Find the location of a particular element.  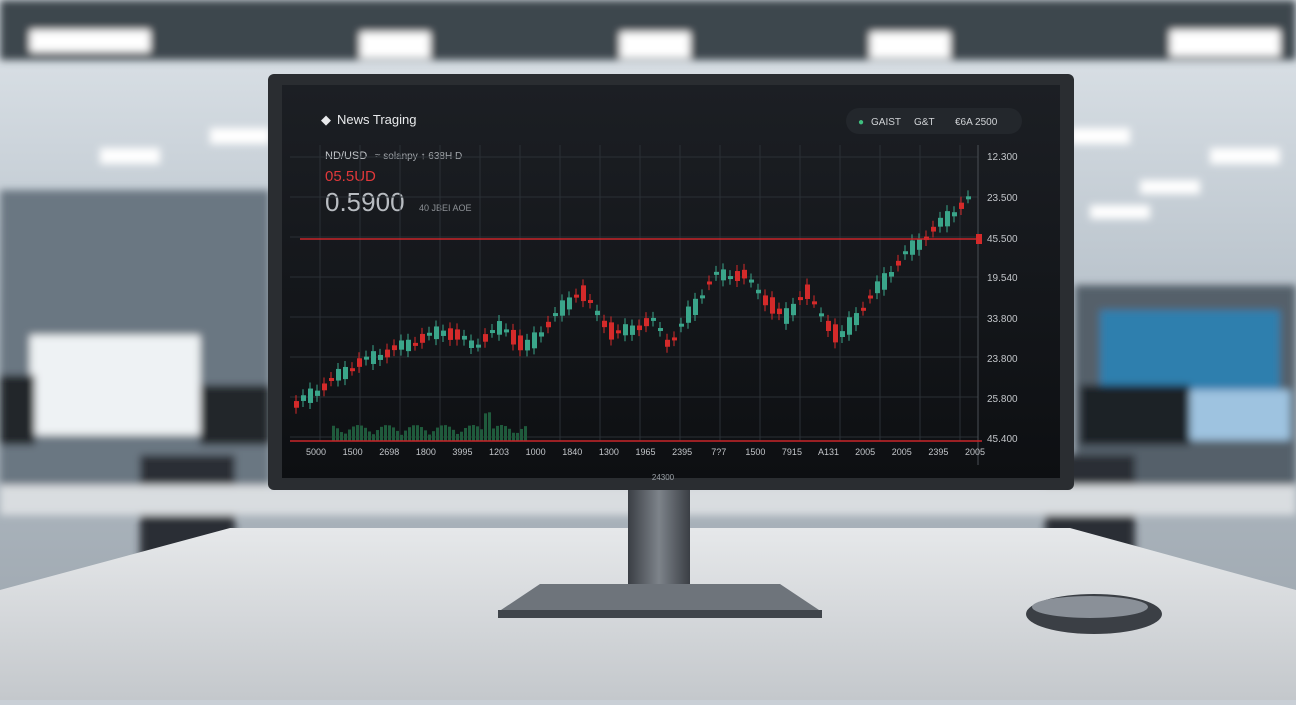

x-tick-label: 1800 is located at coordinates (426, 452).